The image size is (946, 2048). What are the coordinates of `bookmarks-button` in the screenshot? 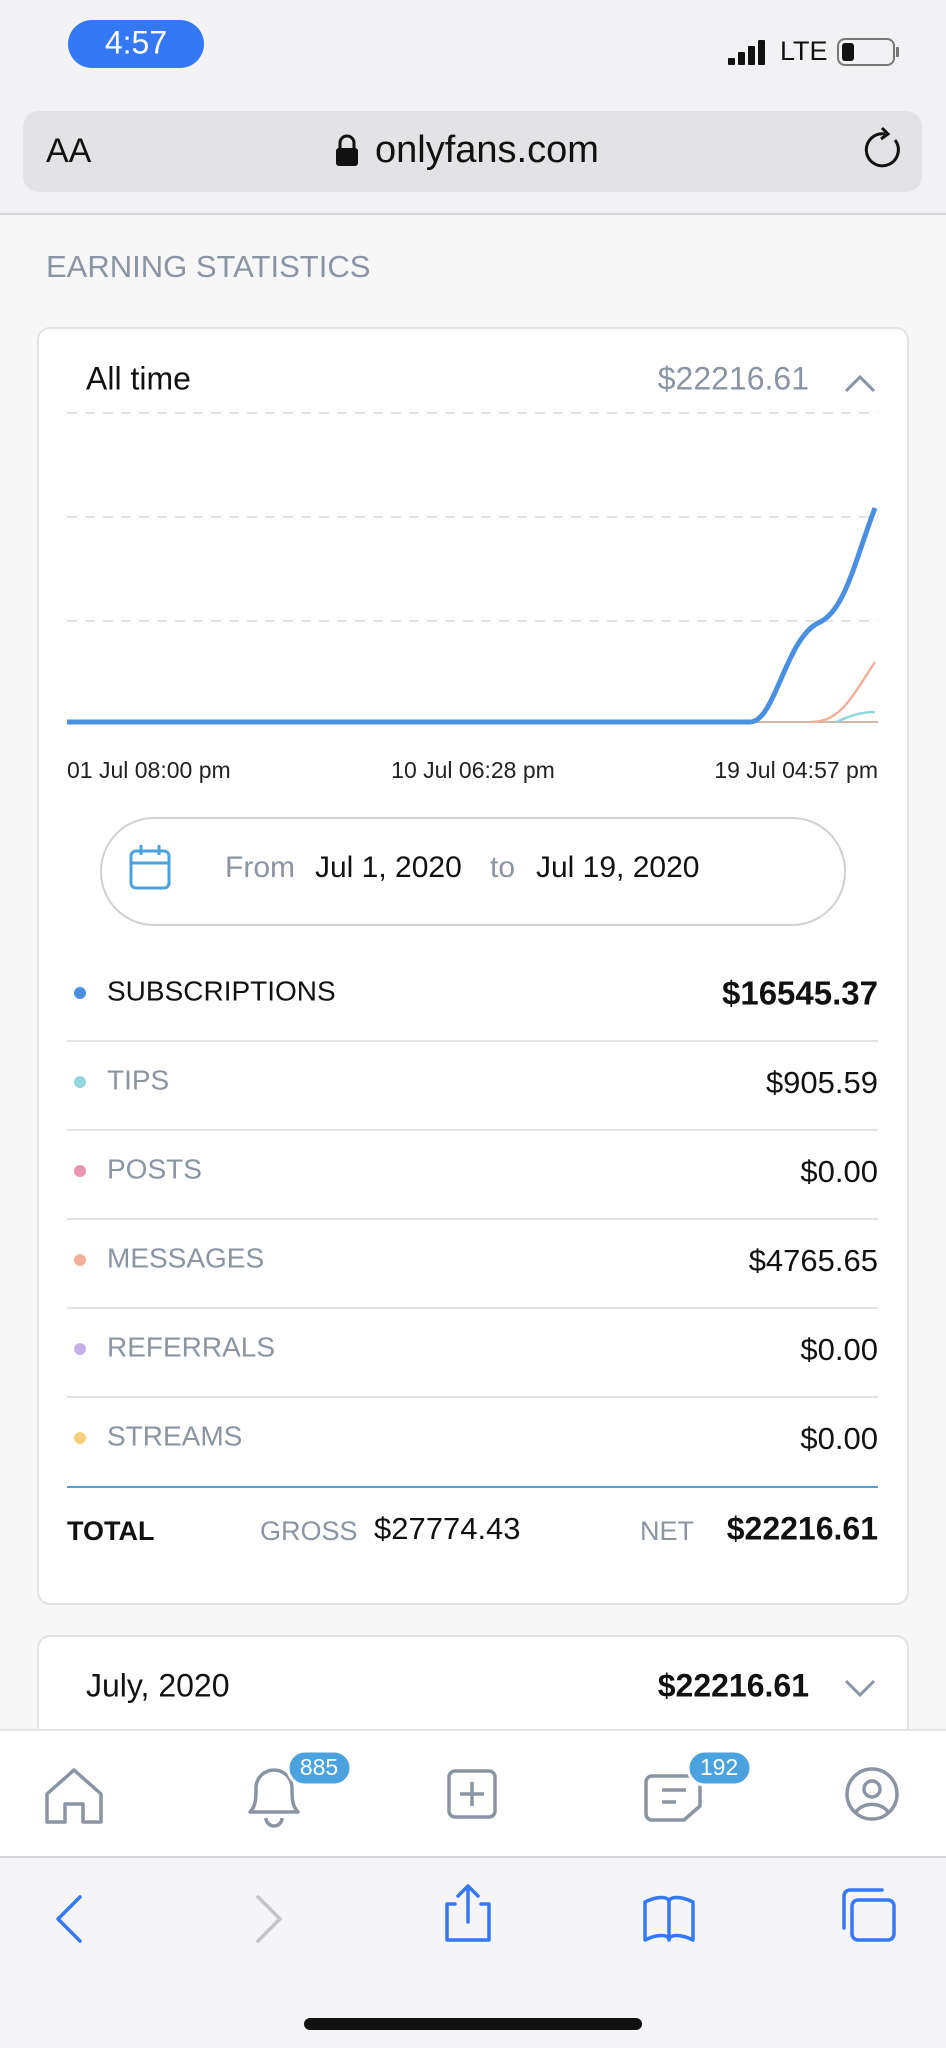 It's located at (669, 1918).